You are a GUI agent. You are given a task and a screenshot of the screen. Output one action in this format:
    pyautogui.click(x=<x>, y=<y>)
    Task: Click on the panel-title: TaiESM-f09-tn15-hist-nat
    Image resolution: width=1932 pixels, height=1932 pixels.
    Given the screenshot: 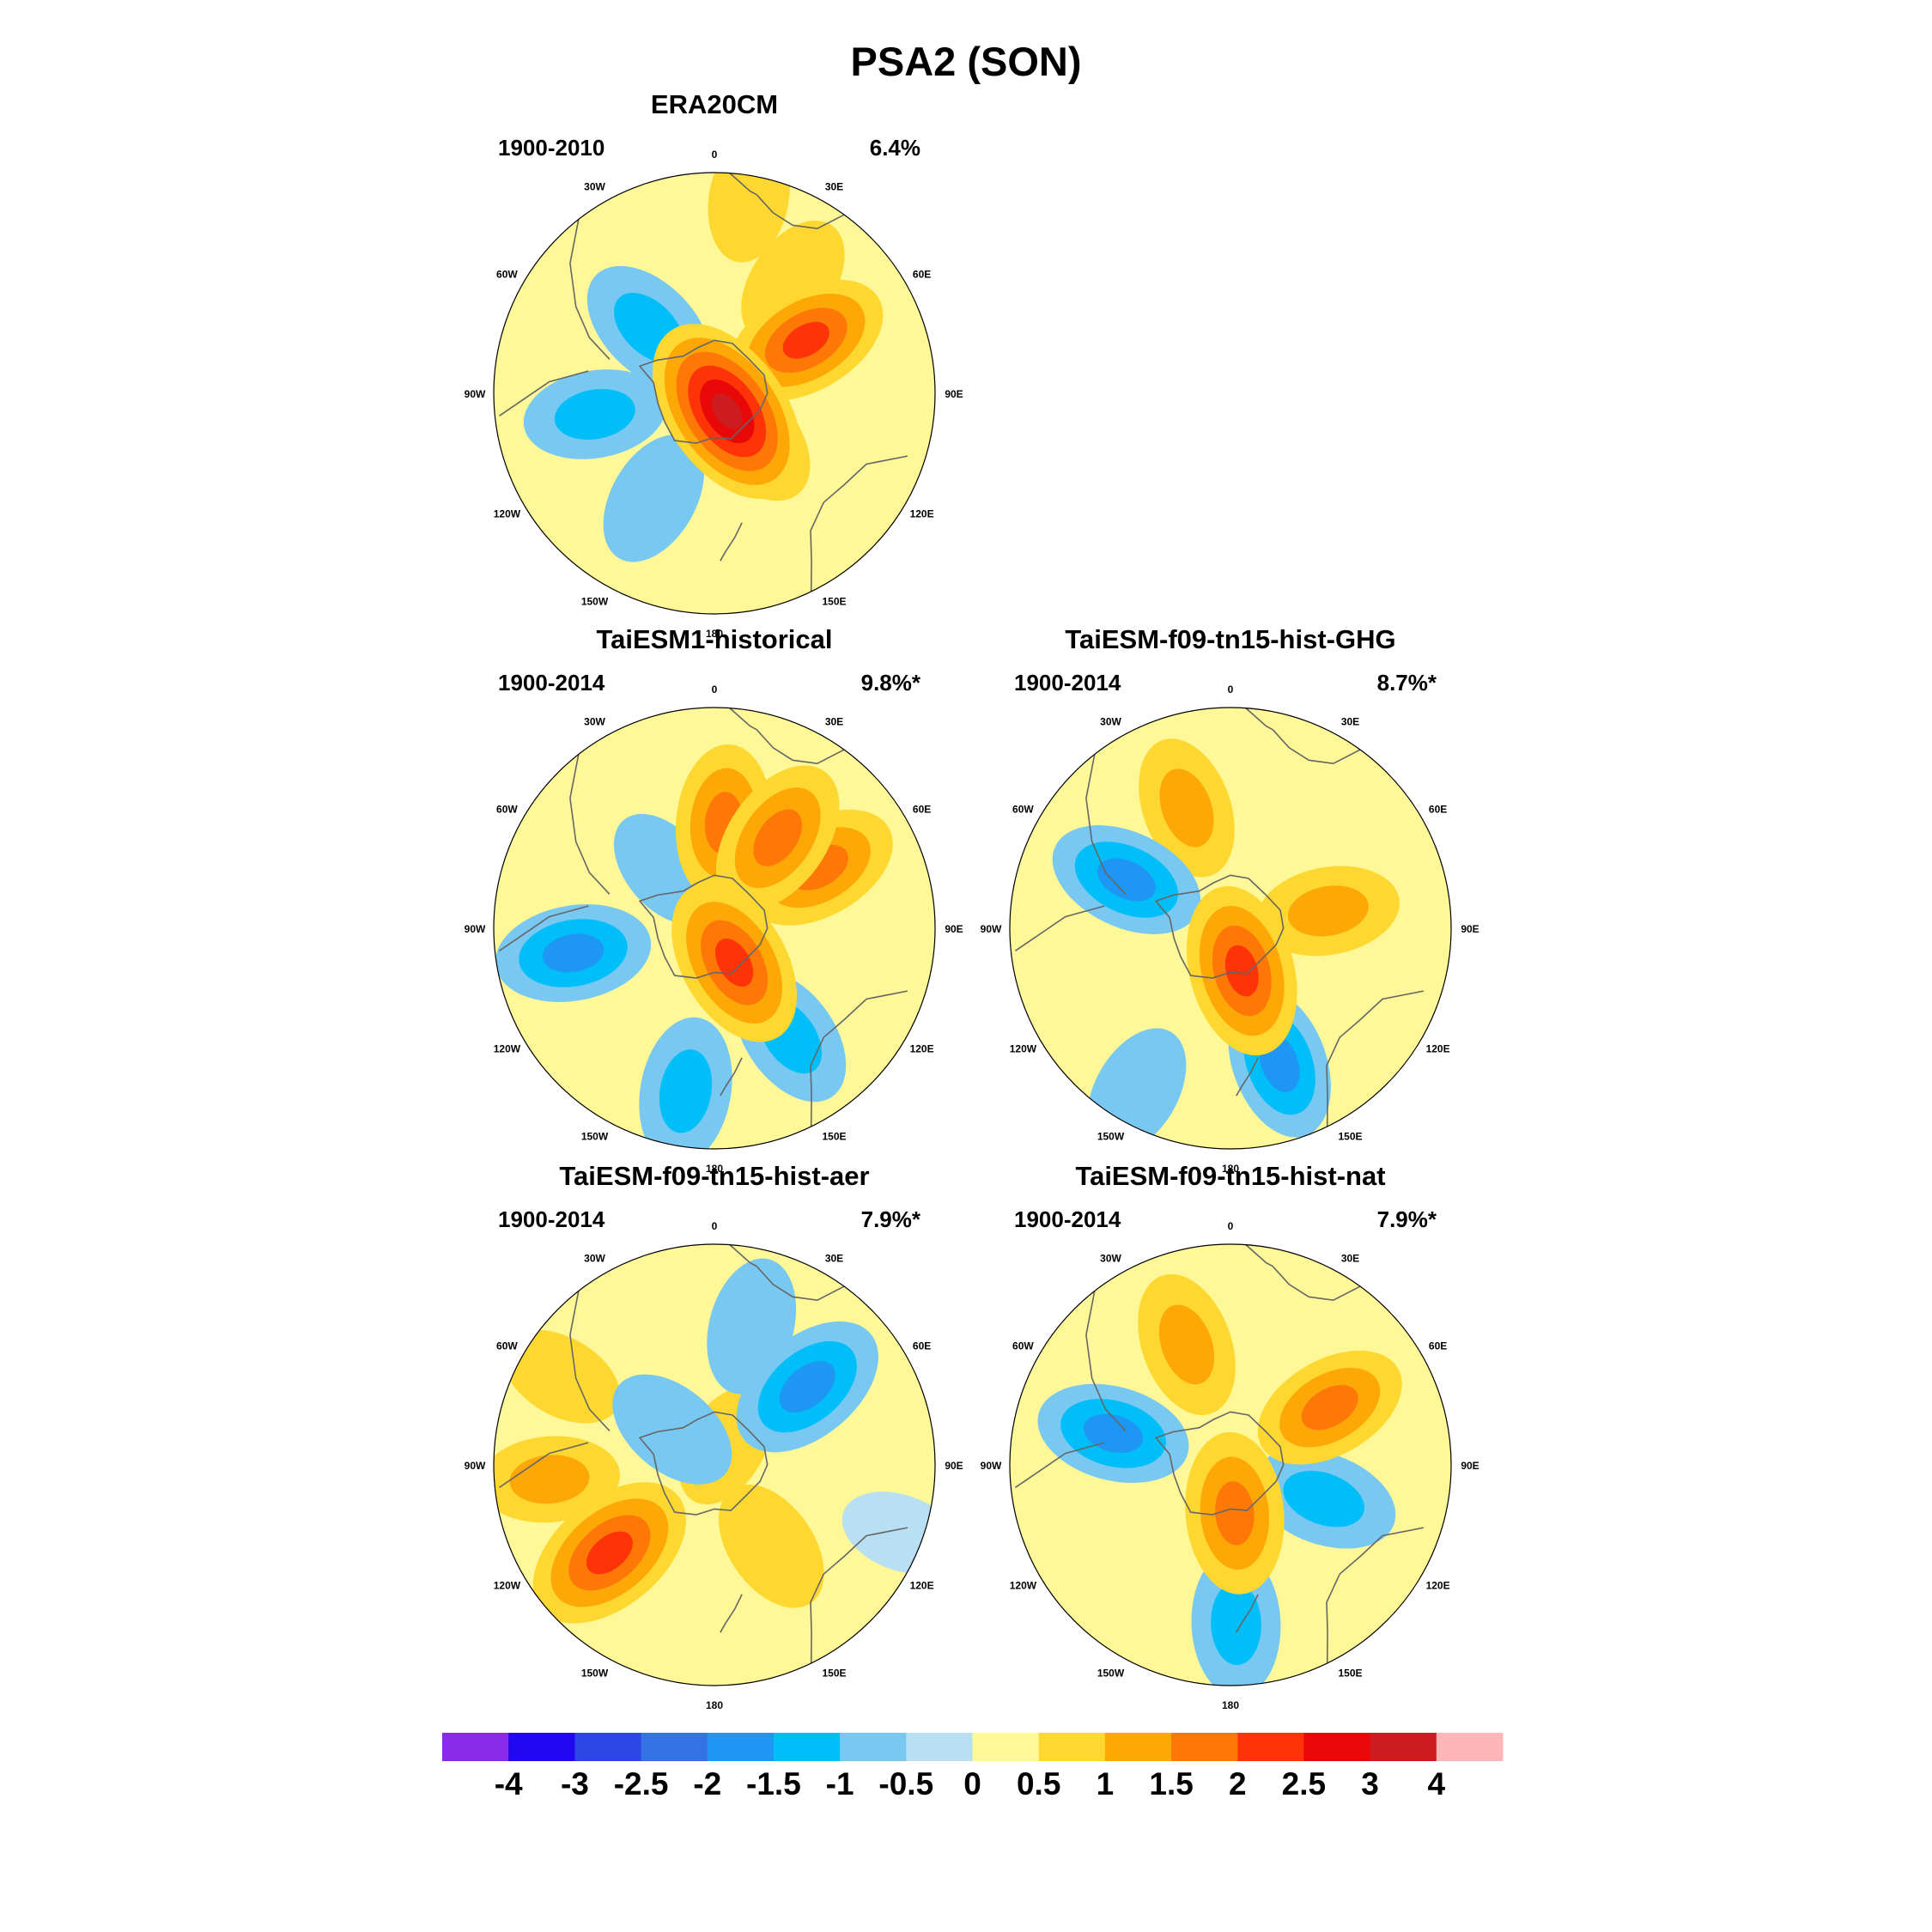 What is the action you would take?
    pyautogui.click(x=1230, y=1176)
    